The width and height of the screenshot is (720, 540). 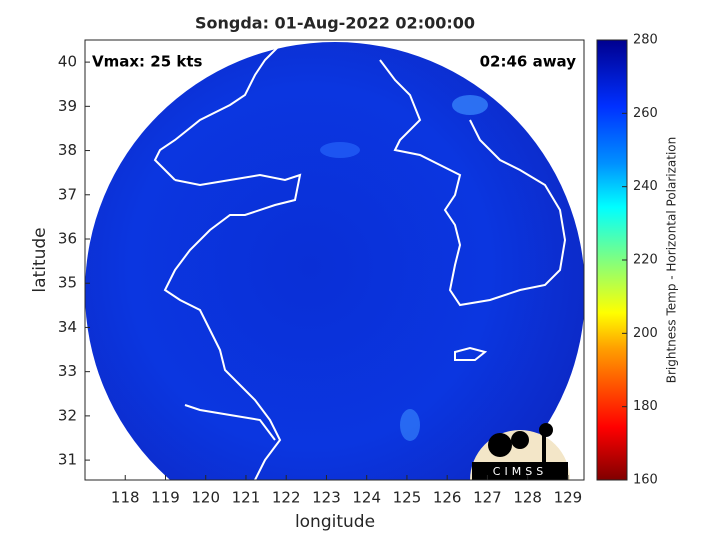 What do you see at coordinates (407, 498) in the screenshot?
I see `x-tick-label: 125` at bounding box center [407, 498].